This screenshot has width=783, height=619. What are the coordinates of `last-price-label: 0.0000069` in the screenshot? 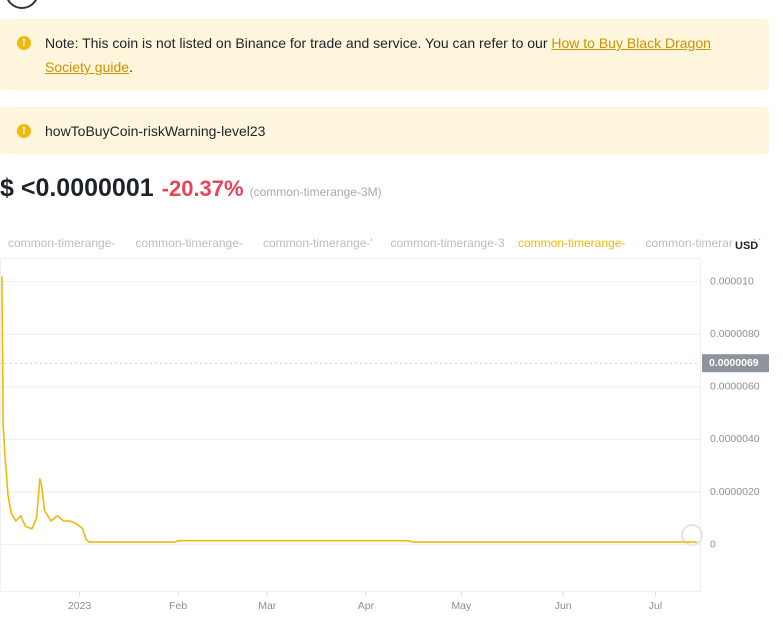 It's located at (734, 363).